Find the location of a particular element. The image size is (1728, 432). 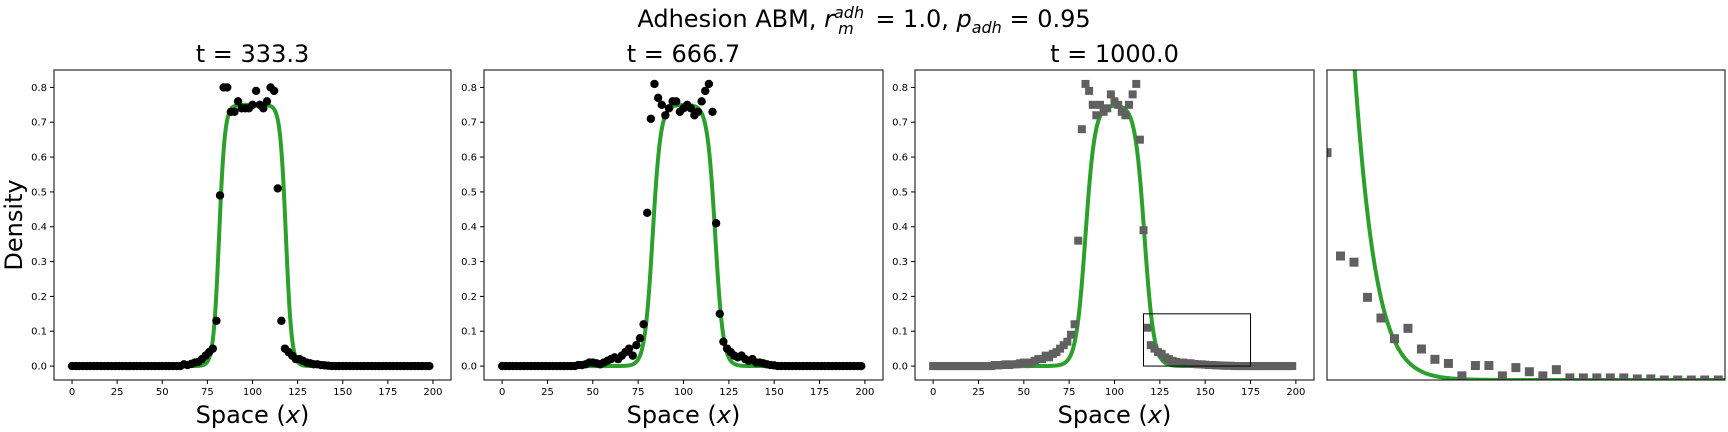

y-tick-label: 0.7 is located at coordinates (39, 123).